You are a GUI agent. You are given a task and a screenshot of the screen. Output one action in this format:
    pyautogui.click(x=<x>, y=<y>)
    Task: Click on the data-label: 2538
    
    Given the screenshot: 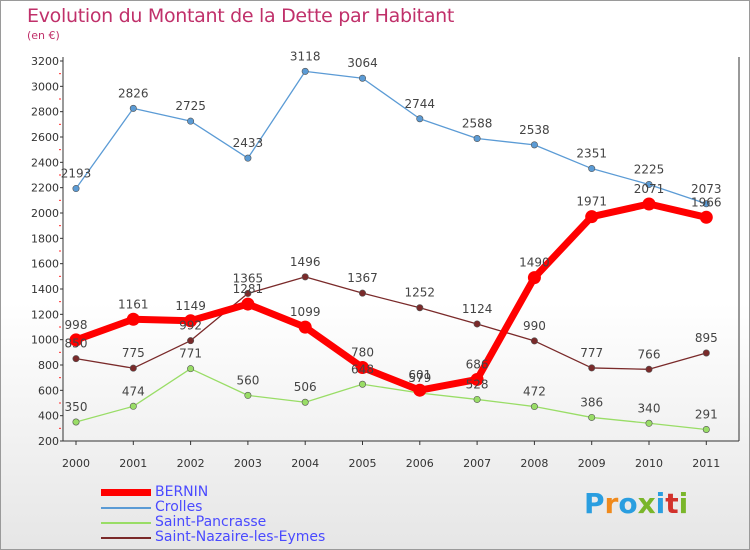 What is the action you would take?
    pyautogui.click(x=534, y=130)
    